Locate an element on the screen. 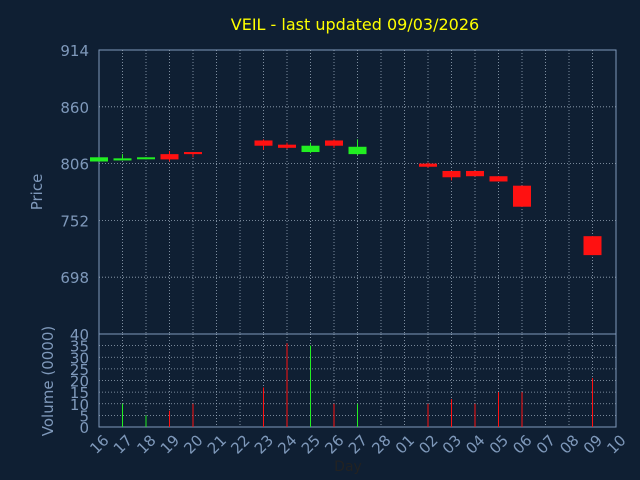 The height and width of the screenshot is (480, 640). x-tick-label: 01 is located at coordinates (405, 444).